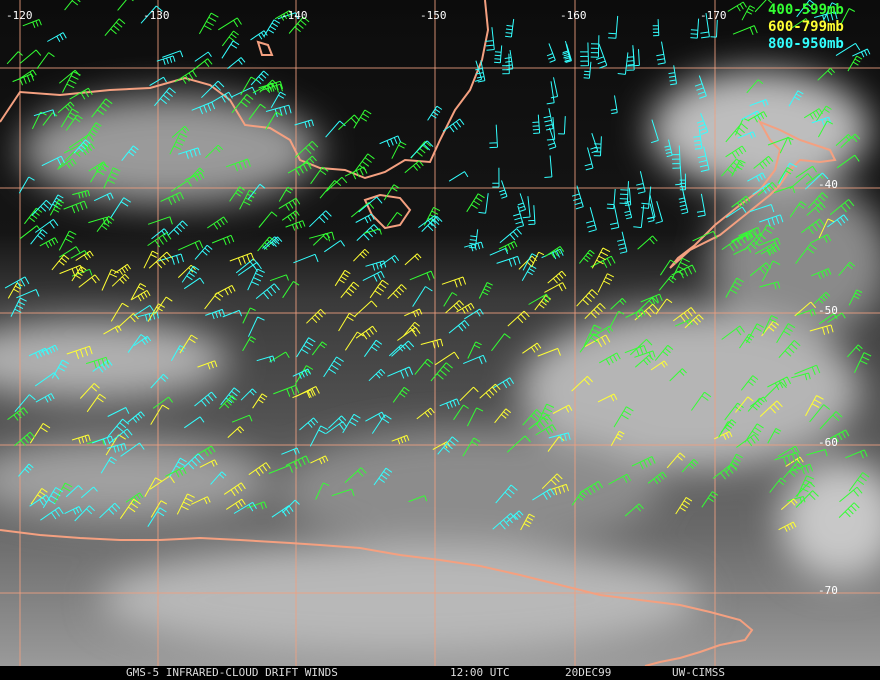 Image resolution: width=880 pixels, height=680 pixels. What do you see at coordinates (573, 15) in the screenshot?
I see `longitude-label: -160` at bounding box center [573, 15].